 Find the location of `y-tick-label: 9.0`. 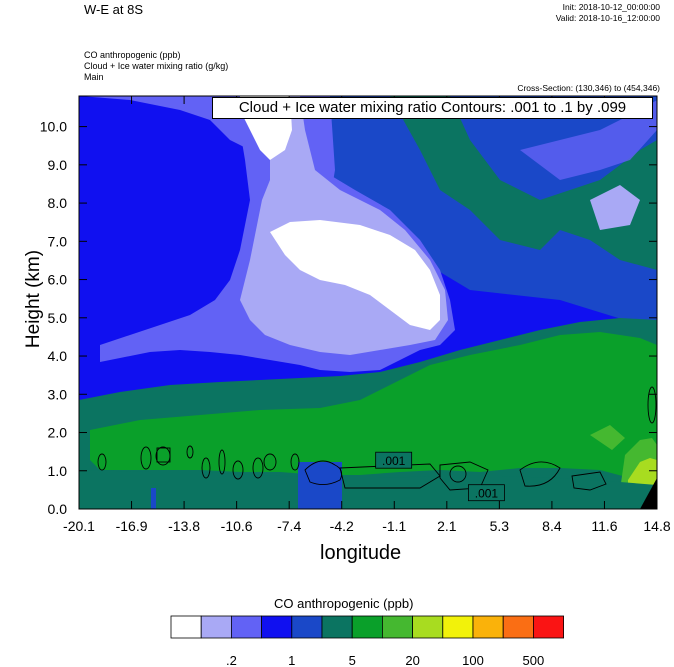

y-tick-label: 9.0 is located at coordinates (58, 165).